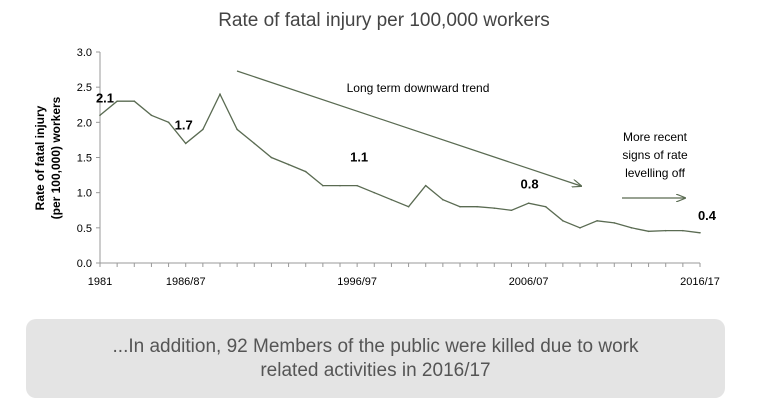 The image size is (768, 411). What do you see at coordinates (655, 173) in the screenshot?
I see `annotation-text: levelling off` at bounding box center [655, 173].